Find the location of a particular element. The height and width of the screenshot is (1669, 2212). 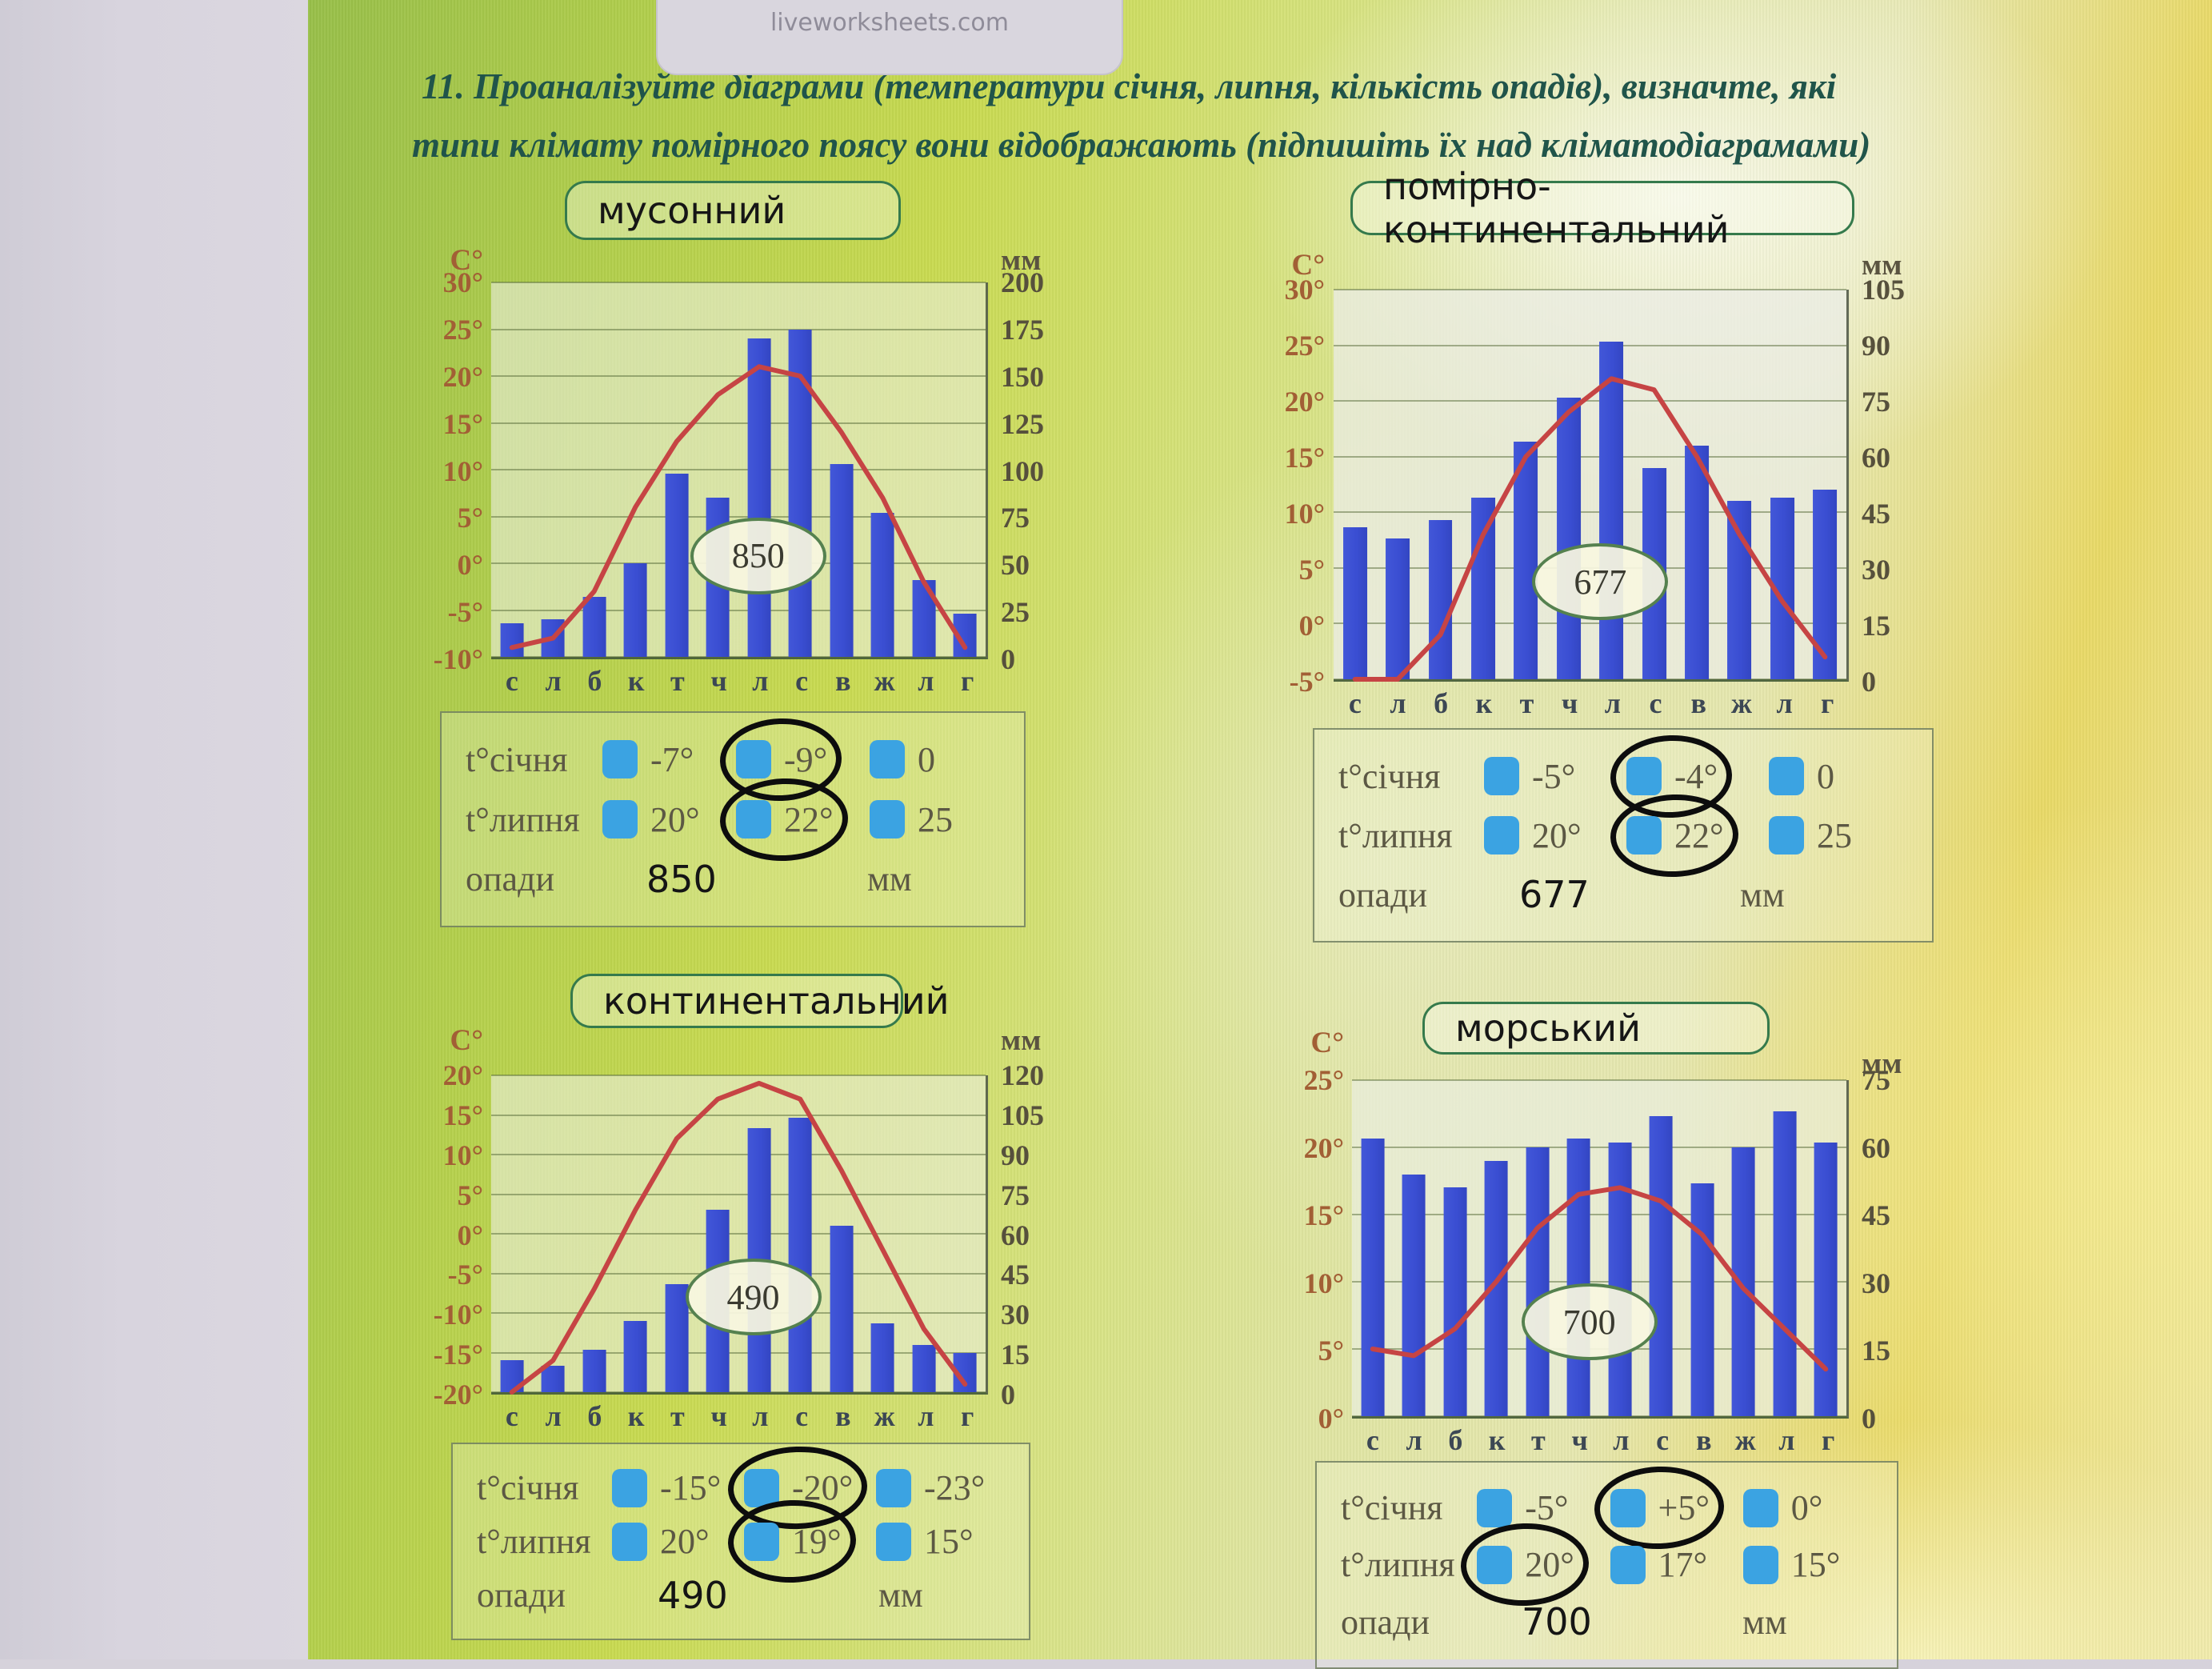

climate-type-label: мусонний is located at coordinates (692, 210).